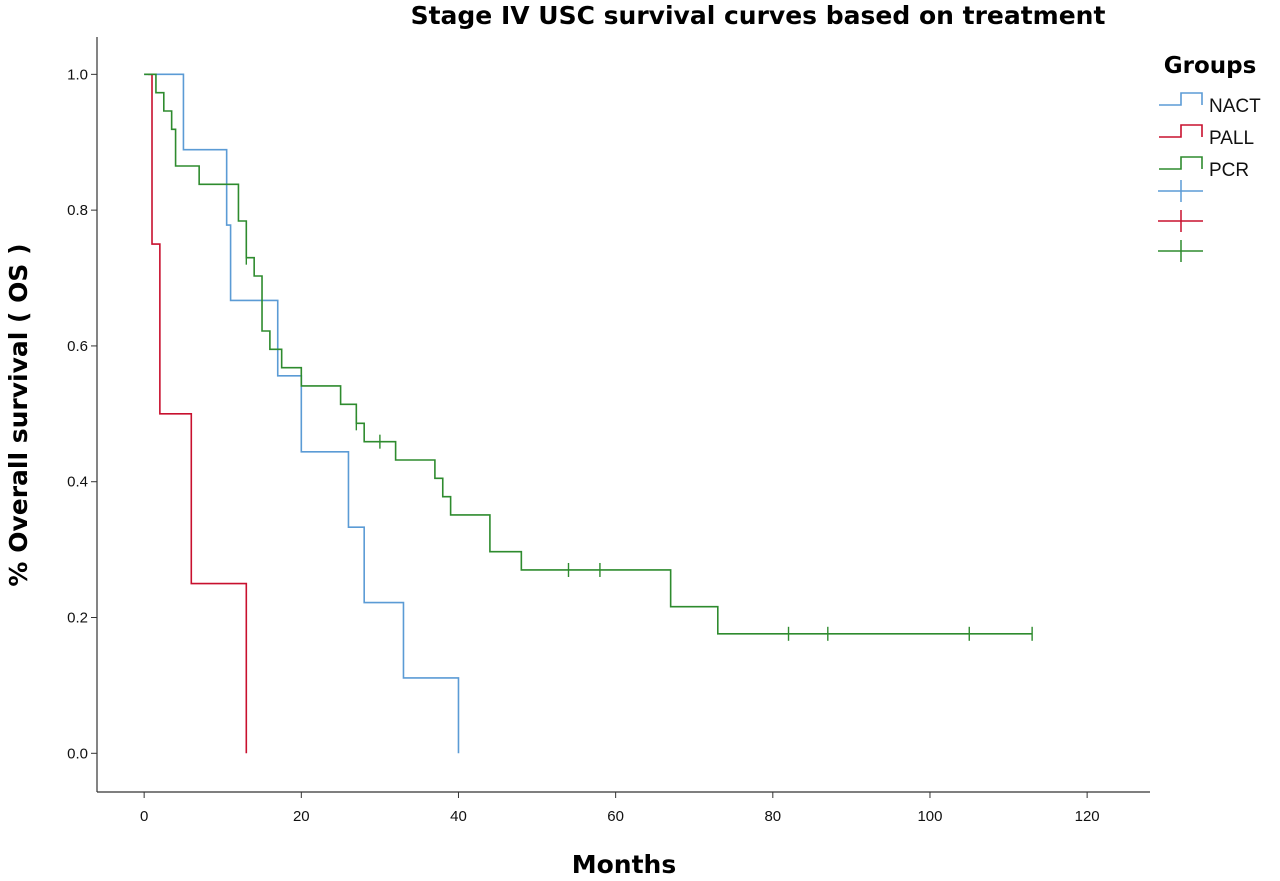 This screenshot has width=1280, height=881. I want to click on x-axis-title: Months, so click(624, 864).